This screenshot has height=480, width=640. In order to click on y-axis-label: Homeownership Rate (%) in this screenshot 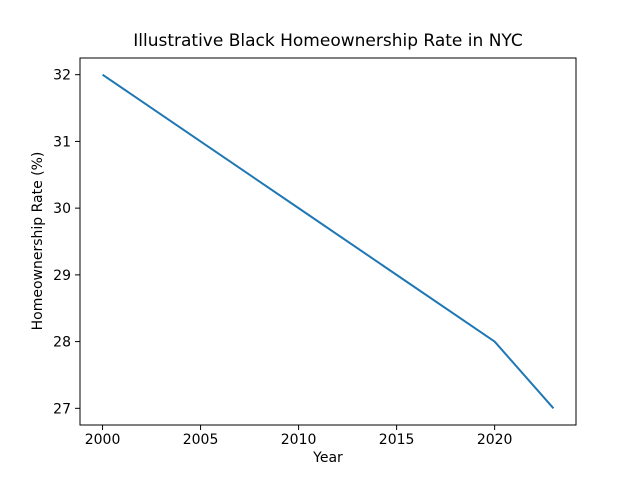, I will do `click(38, 241)`.